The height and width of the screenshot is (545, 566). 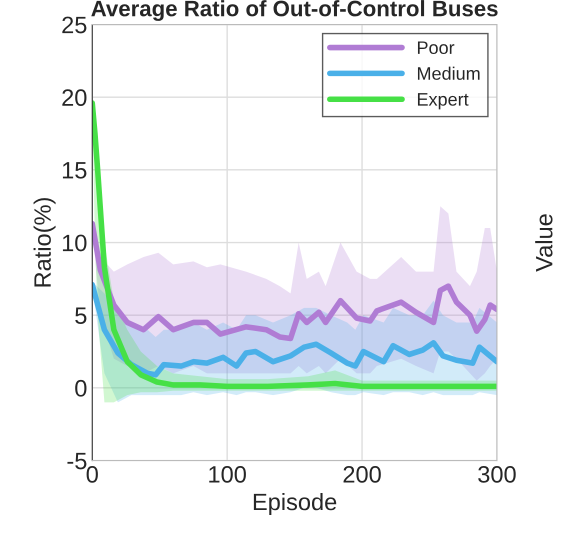 I want to click on y-tick-label: 10, so click(x=74, y=243).